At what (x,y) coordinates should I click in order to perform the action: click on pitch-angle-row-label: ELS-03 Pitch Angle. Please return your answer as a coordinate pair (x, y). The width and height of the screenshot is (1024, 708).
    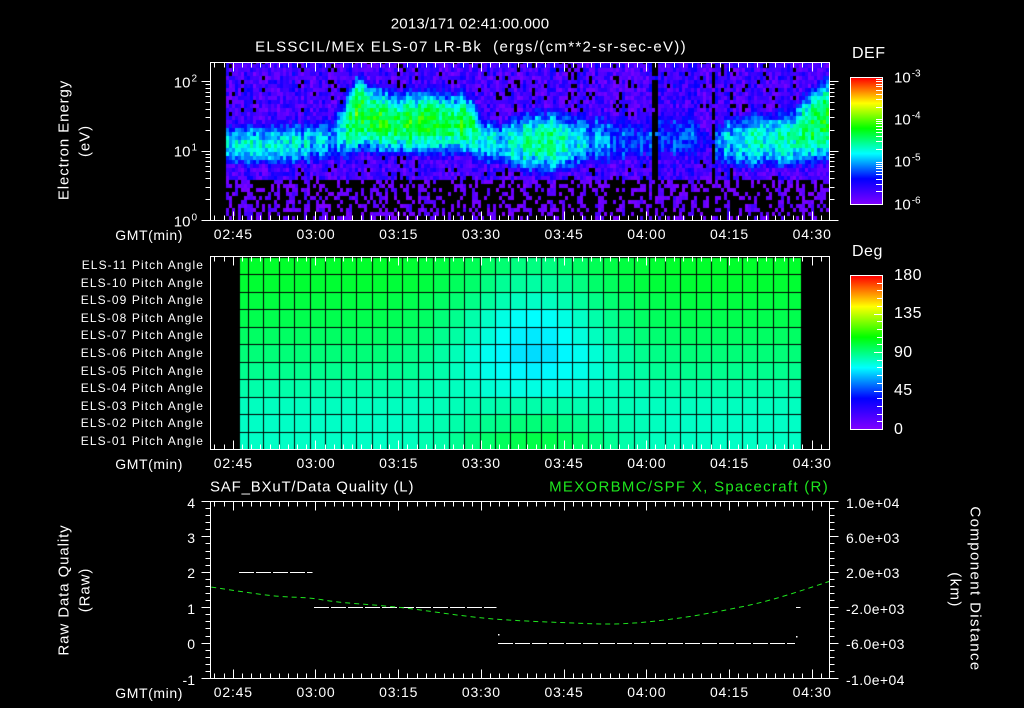
    Looking at the image, I should click on (142, 405).